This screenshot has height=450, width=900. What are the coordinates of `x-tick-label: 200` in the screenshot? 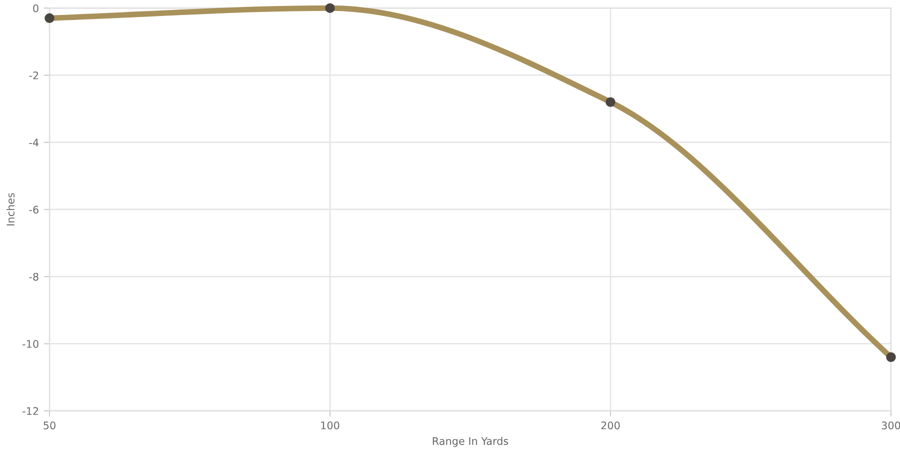 It's located at (610, 425).